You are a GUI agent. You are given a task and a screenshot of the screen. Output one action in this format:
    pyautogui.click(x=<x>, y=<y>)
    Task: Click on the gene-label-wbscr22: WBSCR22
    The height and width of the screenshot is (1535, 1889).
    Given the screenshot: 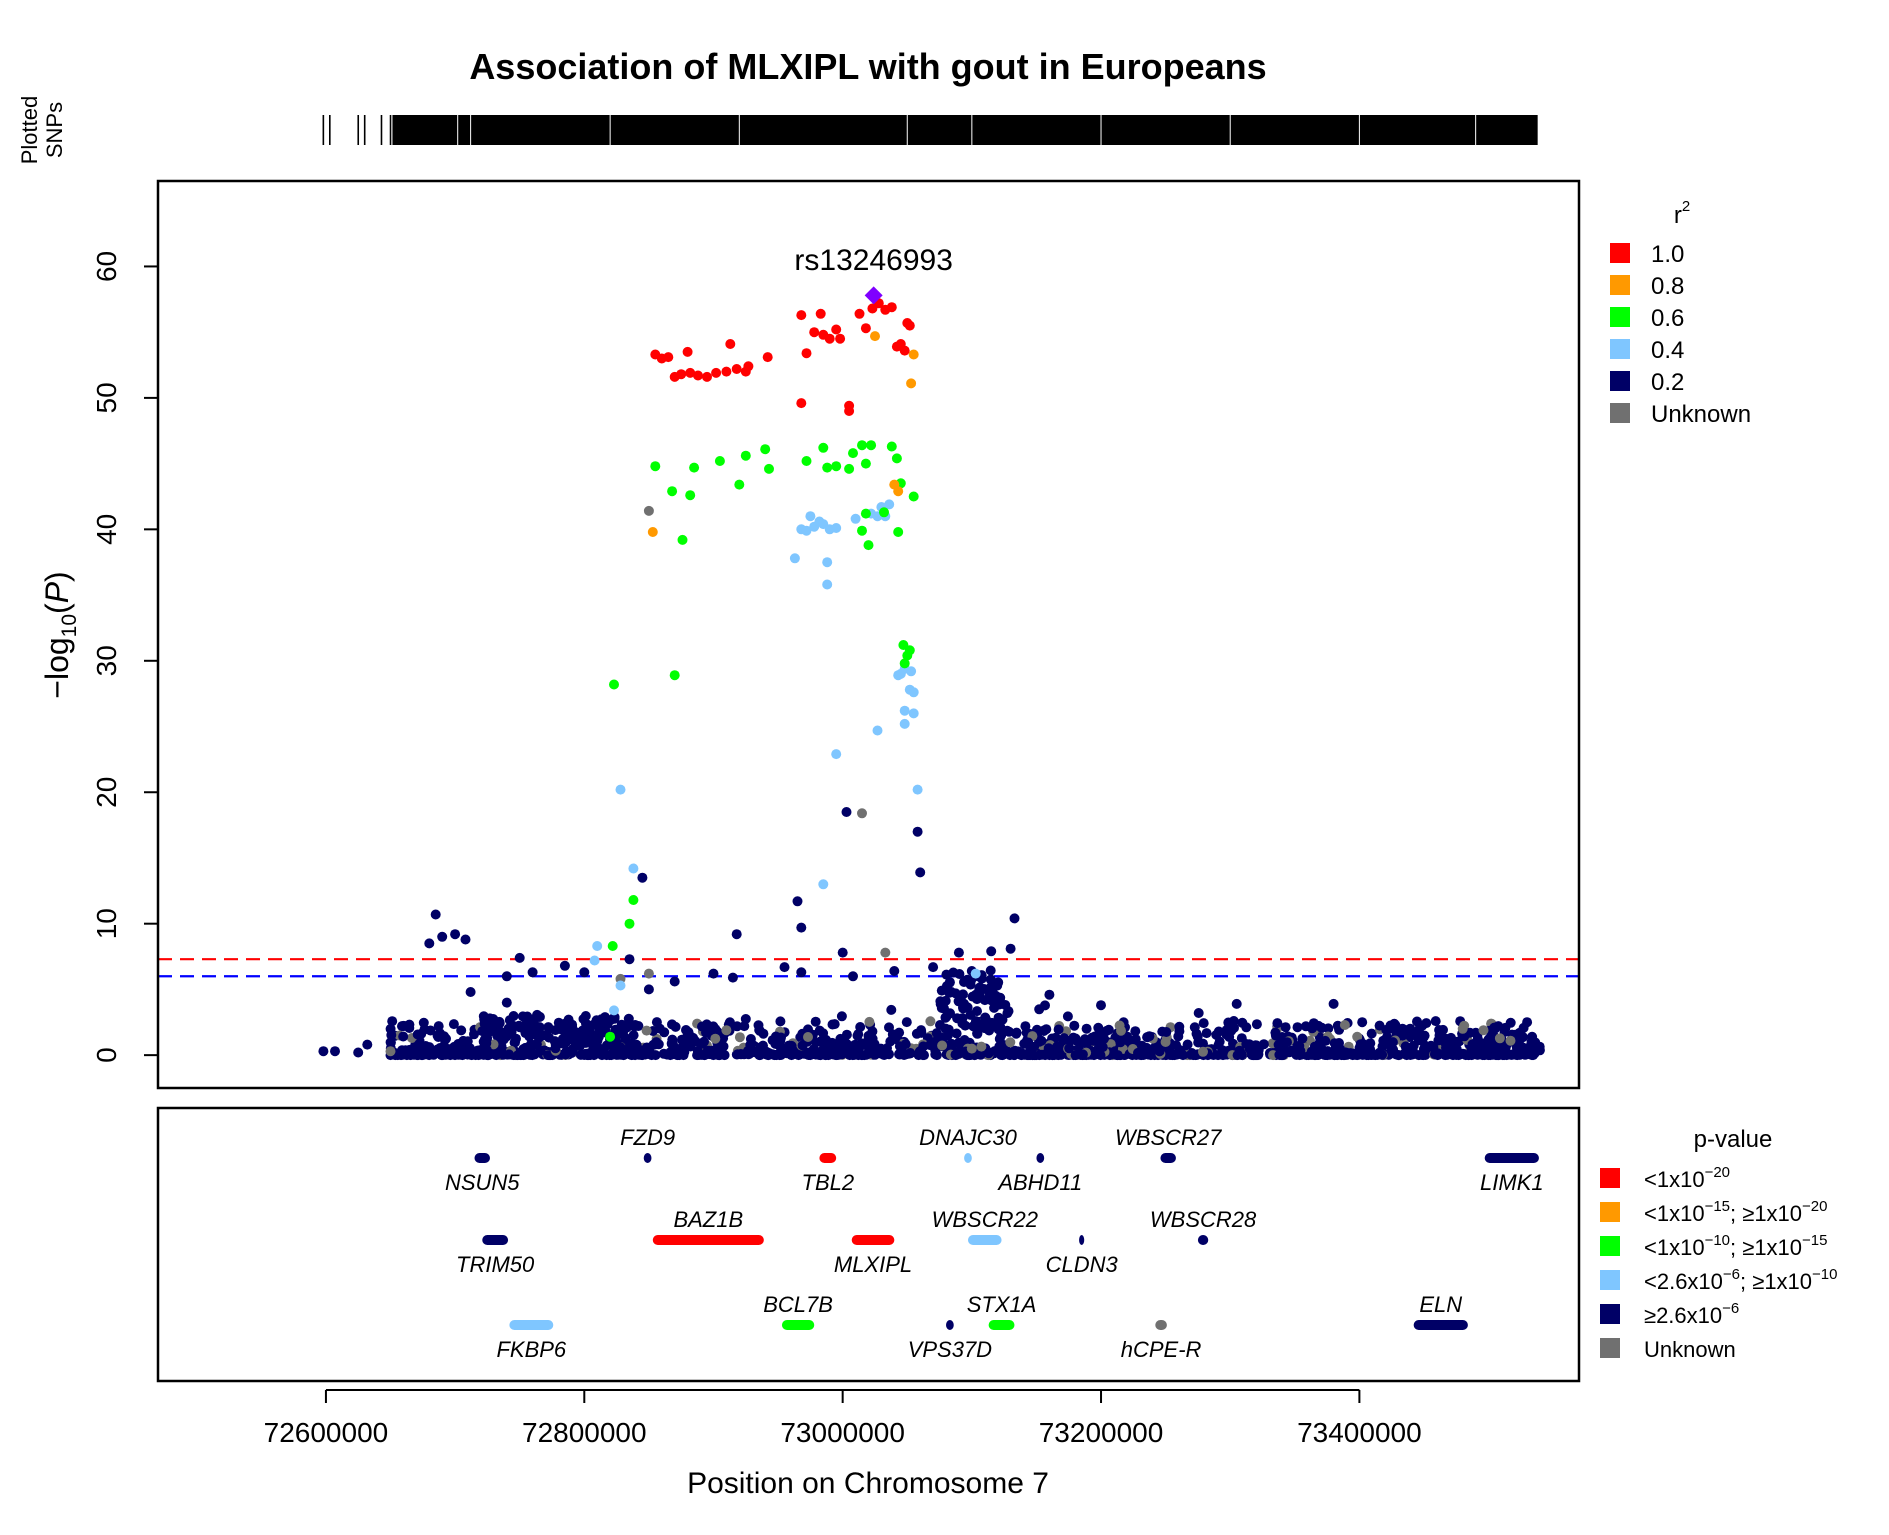 What is the action you would take?
    pyautogui.click(x=985, y=1219)
    